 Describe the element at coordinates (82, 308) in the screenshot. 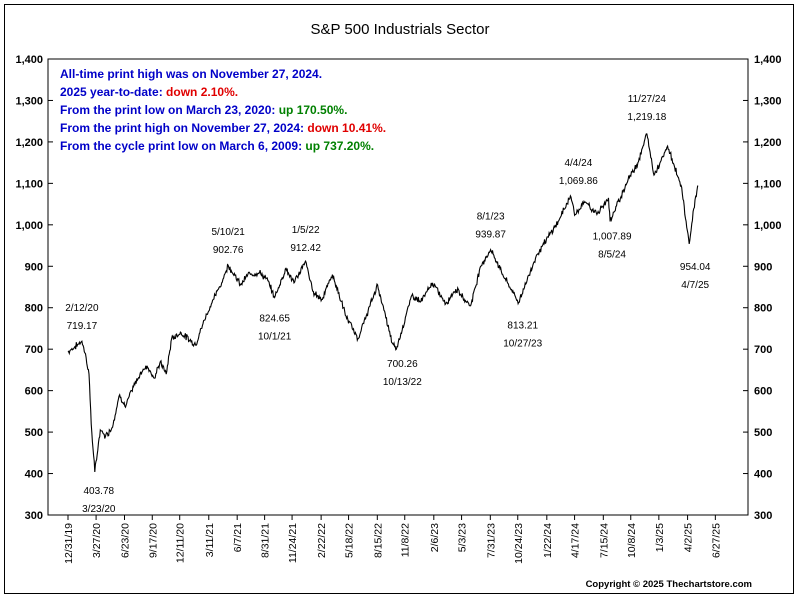

I see `annotation-date: 2/12/20` at that location.